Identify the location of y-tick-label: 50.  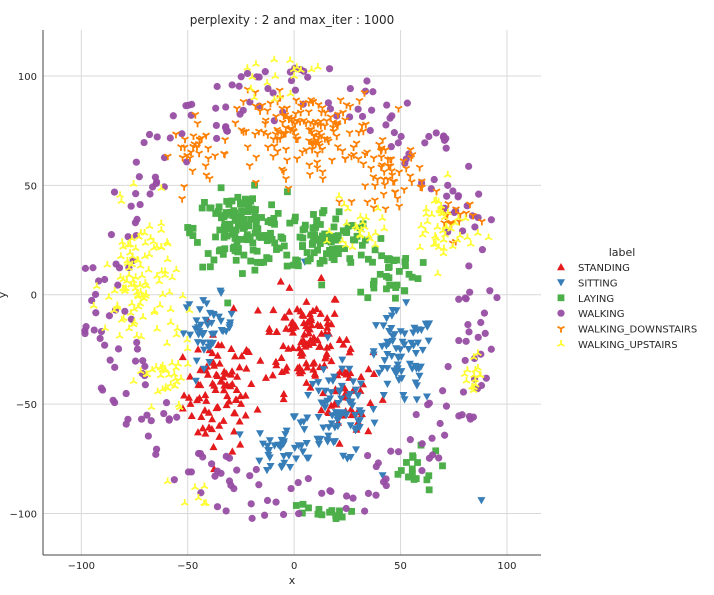
(30, 186).